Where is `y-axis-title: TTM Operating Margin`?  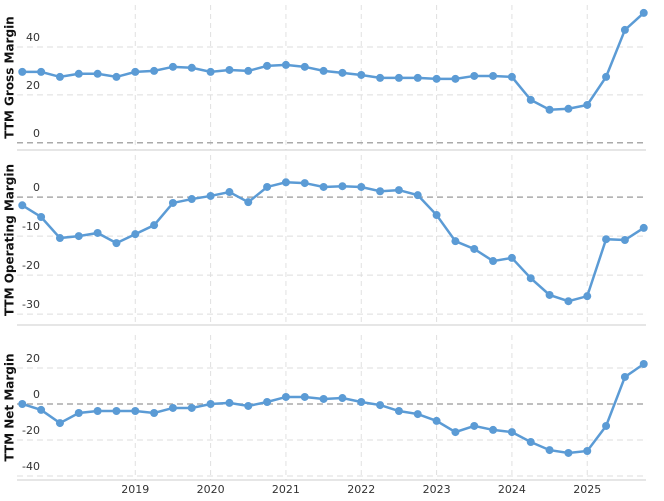 y-axis-title: TTM Operating Margin is located at coordinates (10, 240).